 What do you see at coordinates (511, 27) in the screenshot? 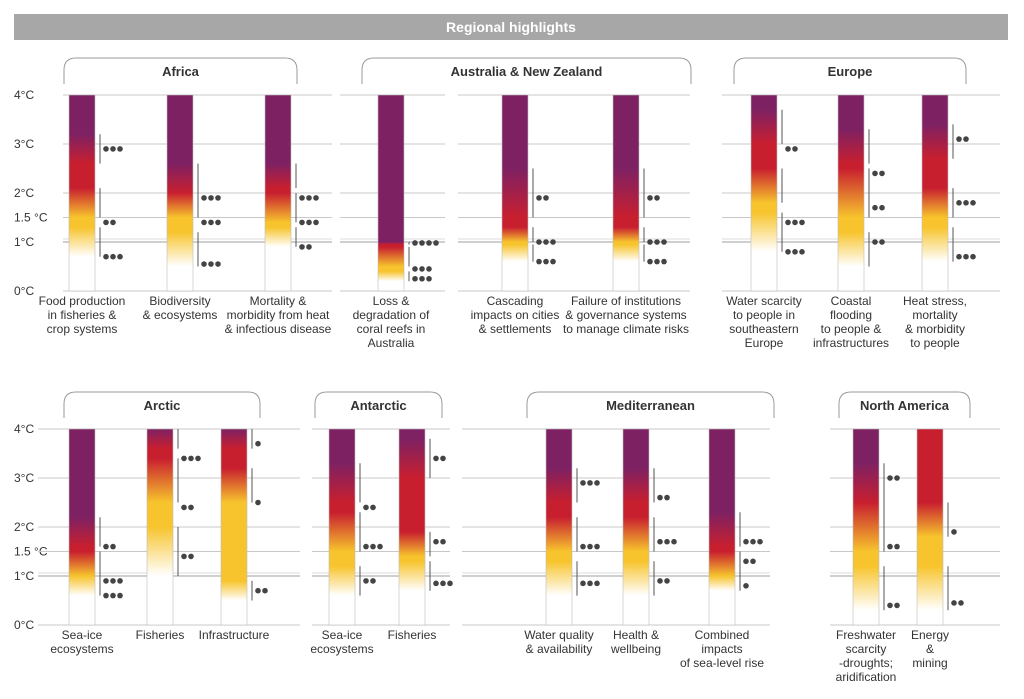
I see `chart-title: Regional highlights` at bounding box center [511, 27].